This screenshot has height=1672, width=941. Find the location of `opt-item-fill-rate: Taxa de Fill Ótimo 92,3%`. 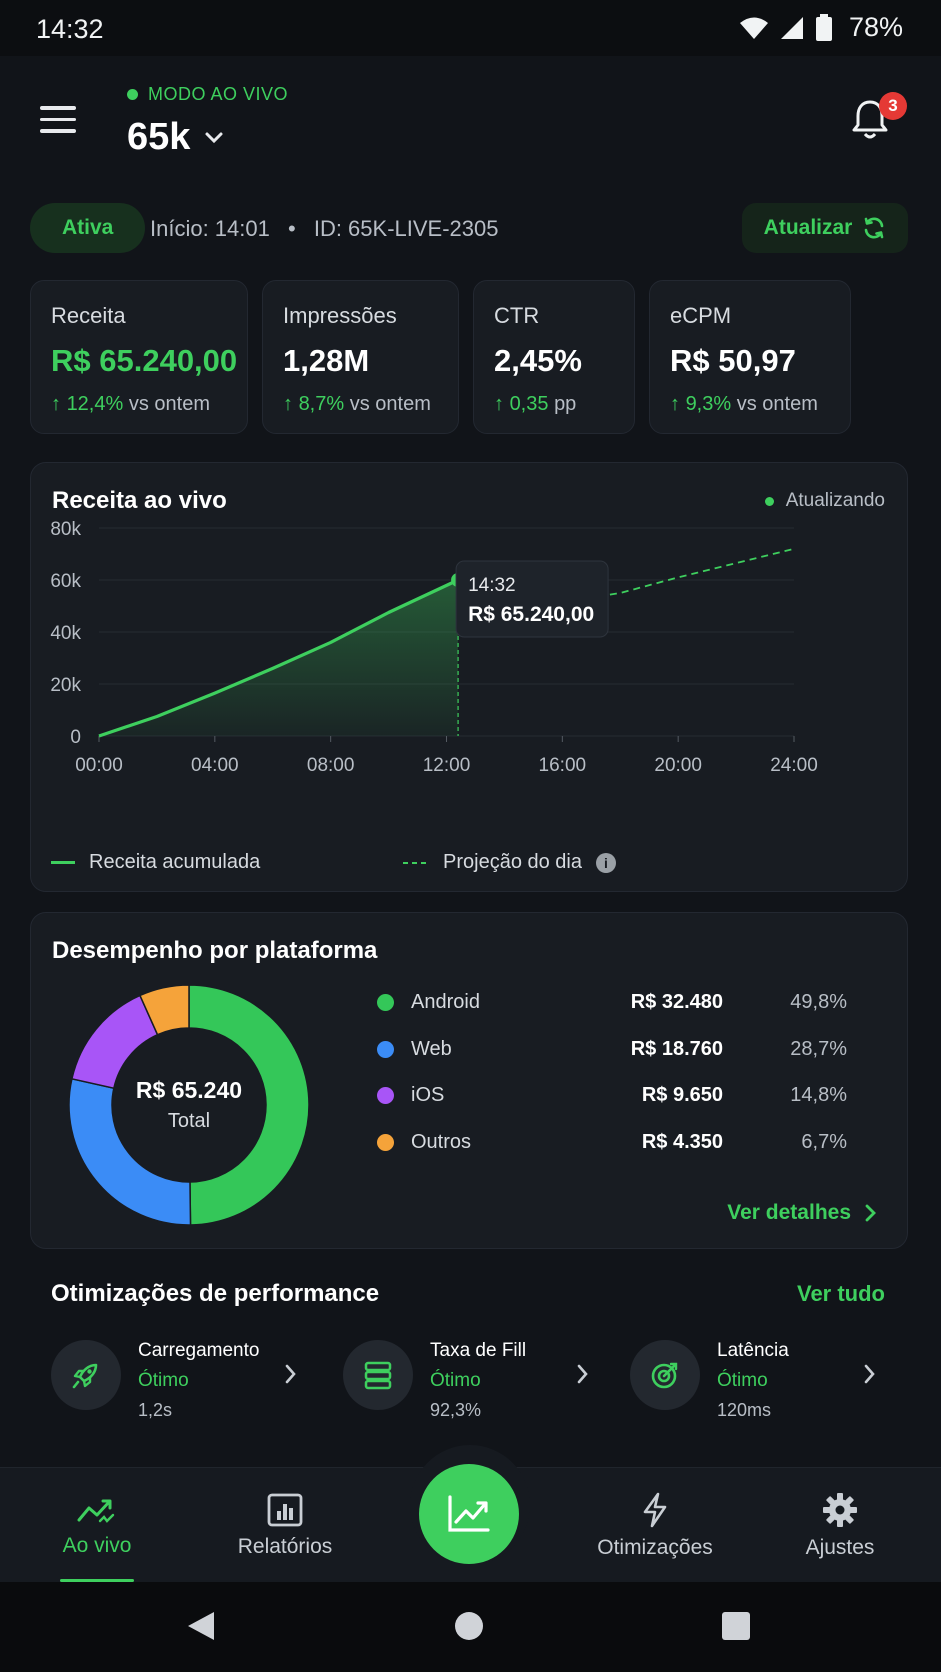

opt-item-fill-rate: Taxa de Fill Ótimo 92,3% is located at coordinates (468, 1380).